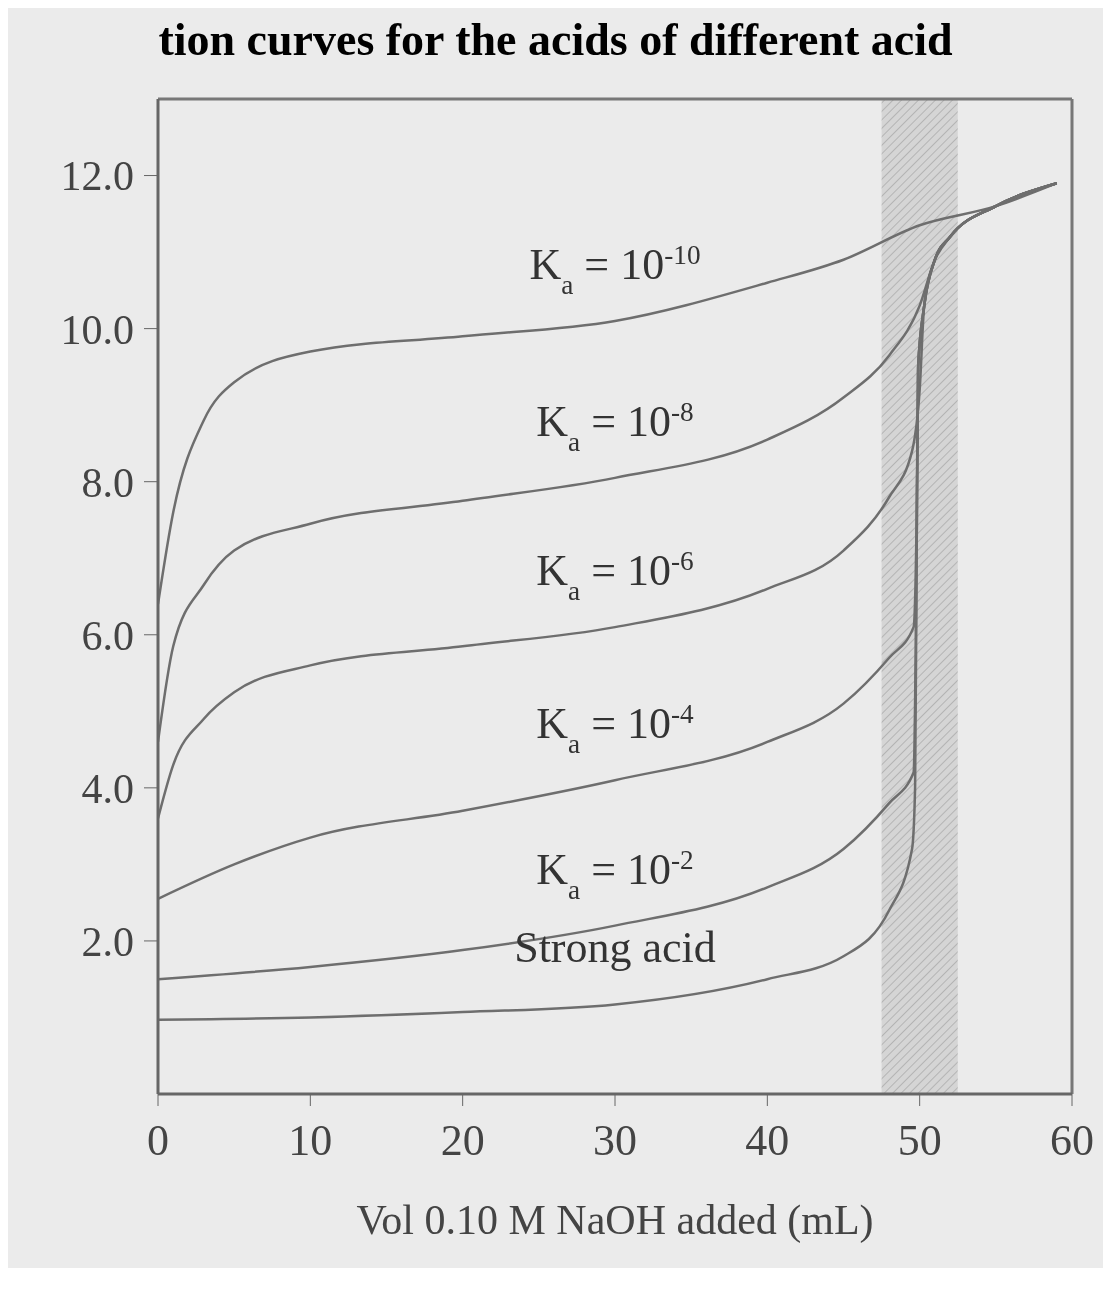  I want to click on x-tick-label: 40, so click(767, 1141).